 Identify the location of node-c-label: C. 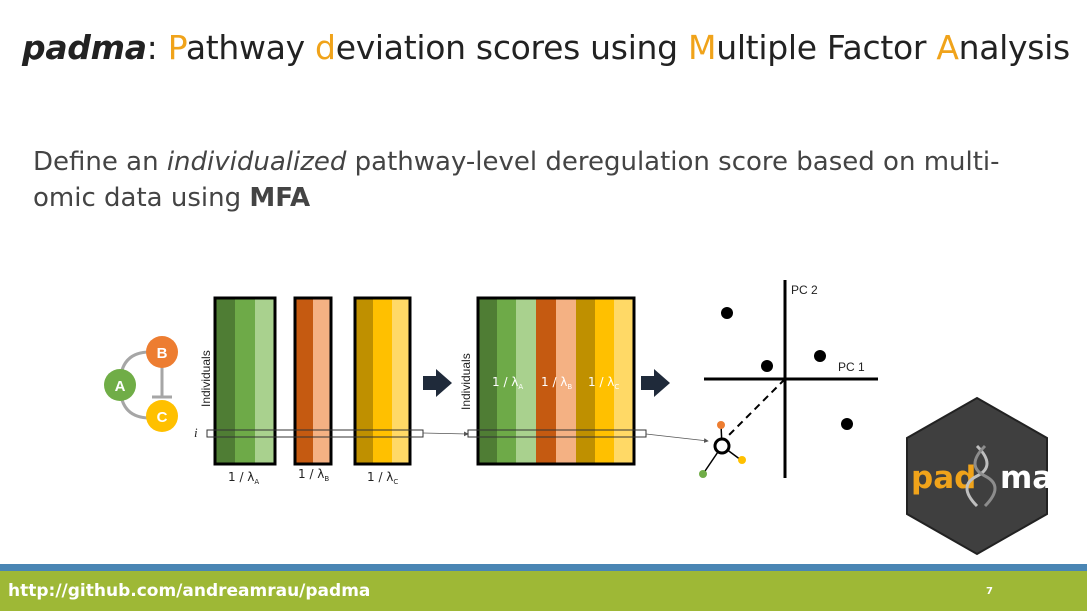
(162, 417).